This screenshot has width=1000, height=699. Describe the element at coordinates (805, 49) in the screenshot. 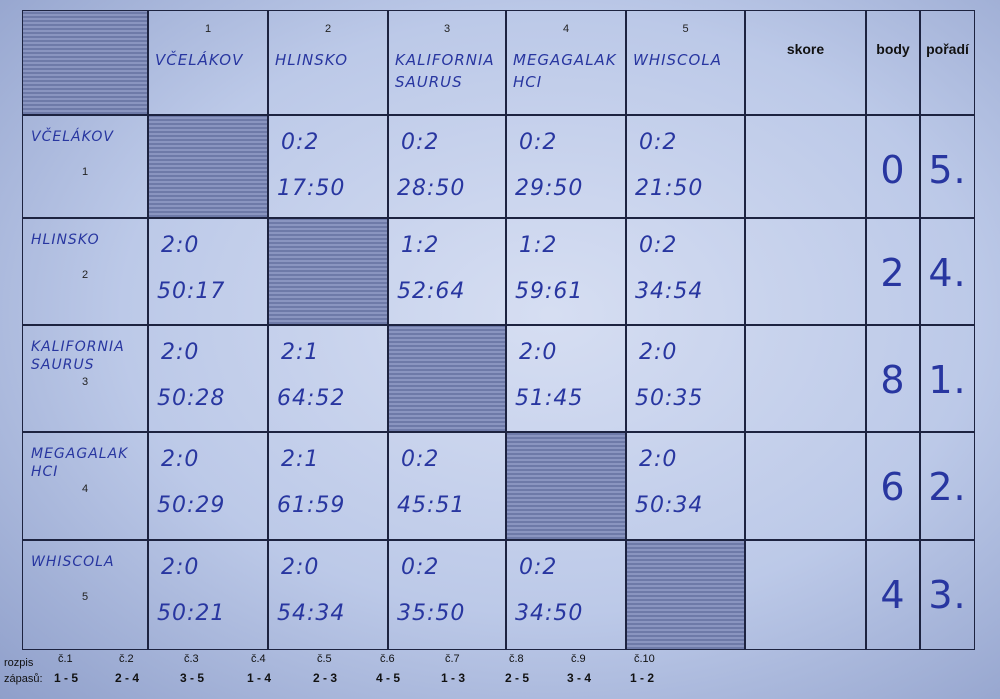

I see `header-skore: skore` at that location.